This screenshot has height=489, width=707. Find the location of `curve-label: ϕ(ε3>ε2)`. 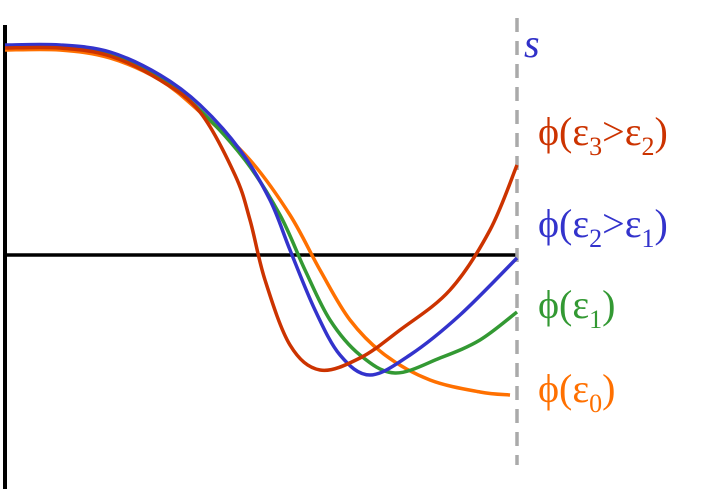

curve-label: ϕ(ε3>ε2) is located at coordinates (603, 135).